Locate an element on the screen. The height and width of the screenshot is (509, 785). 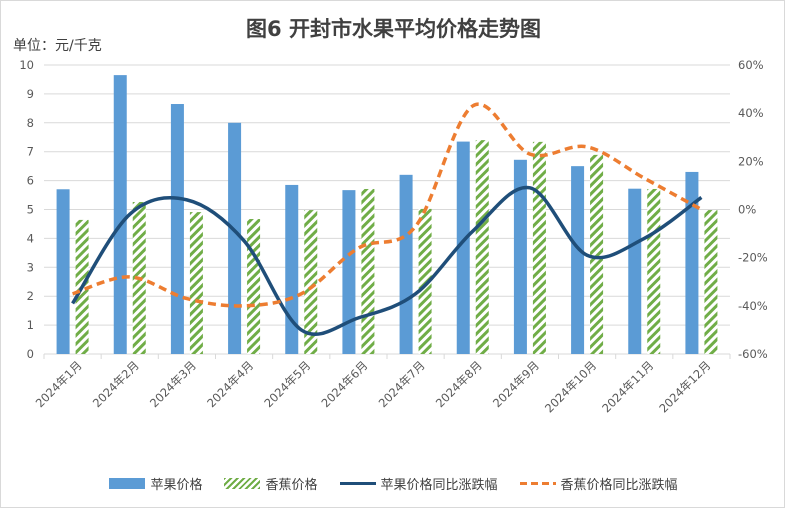
y-left-tick-label: 8 is located at coordinates (30, 123).